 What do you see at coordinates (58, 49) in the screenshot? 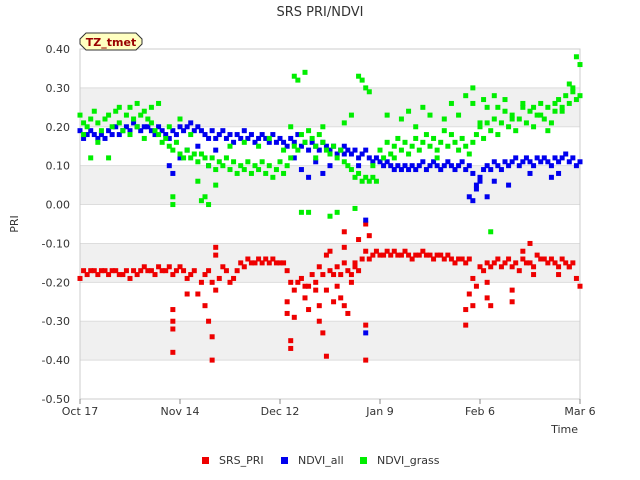
I see `y-tick-label: 0.40` at bounding box center [58, 49].